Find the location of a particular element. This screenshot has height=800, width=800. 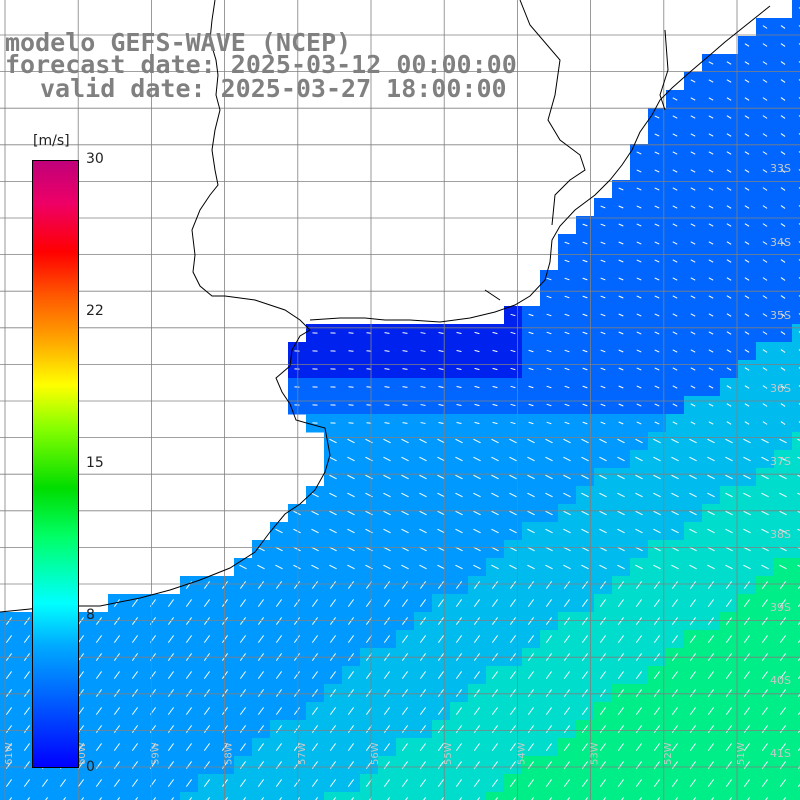

lat-label: 40S is located at coordinates (780, 680).